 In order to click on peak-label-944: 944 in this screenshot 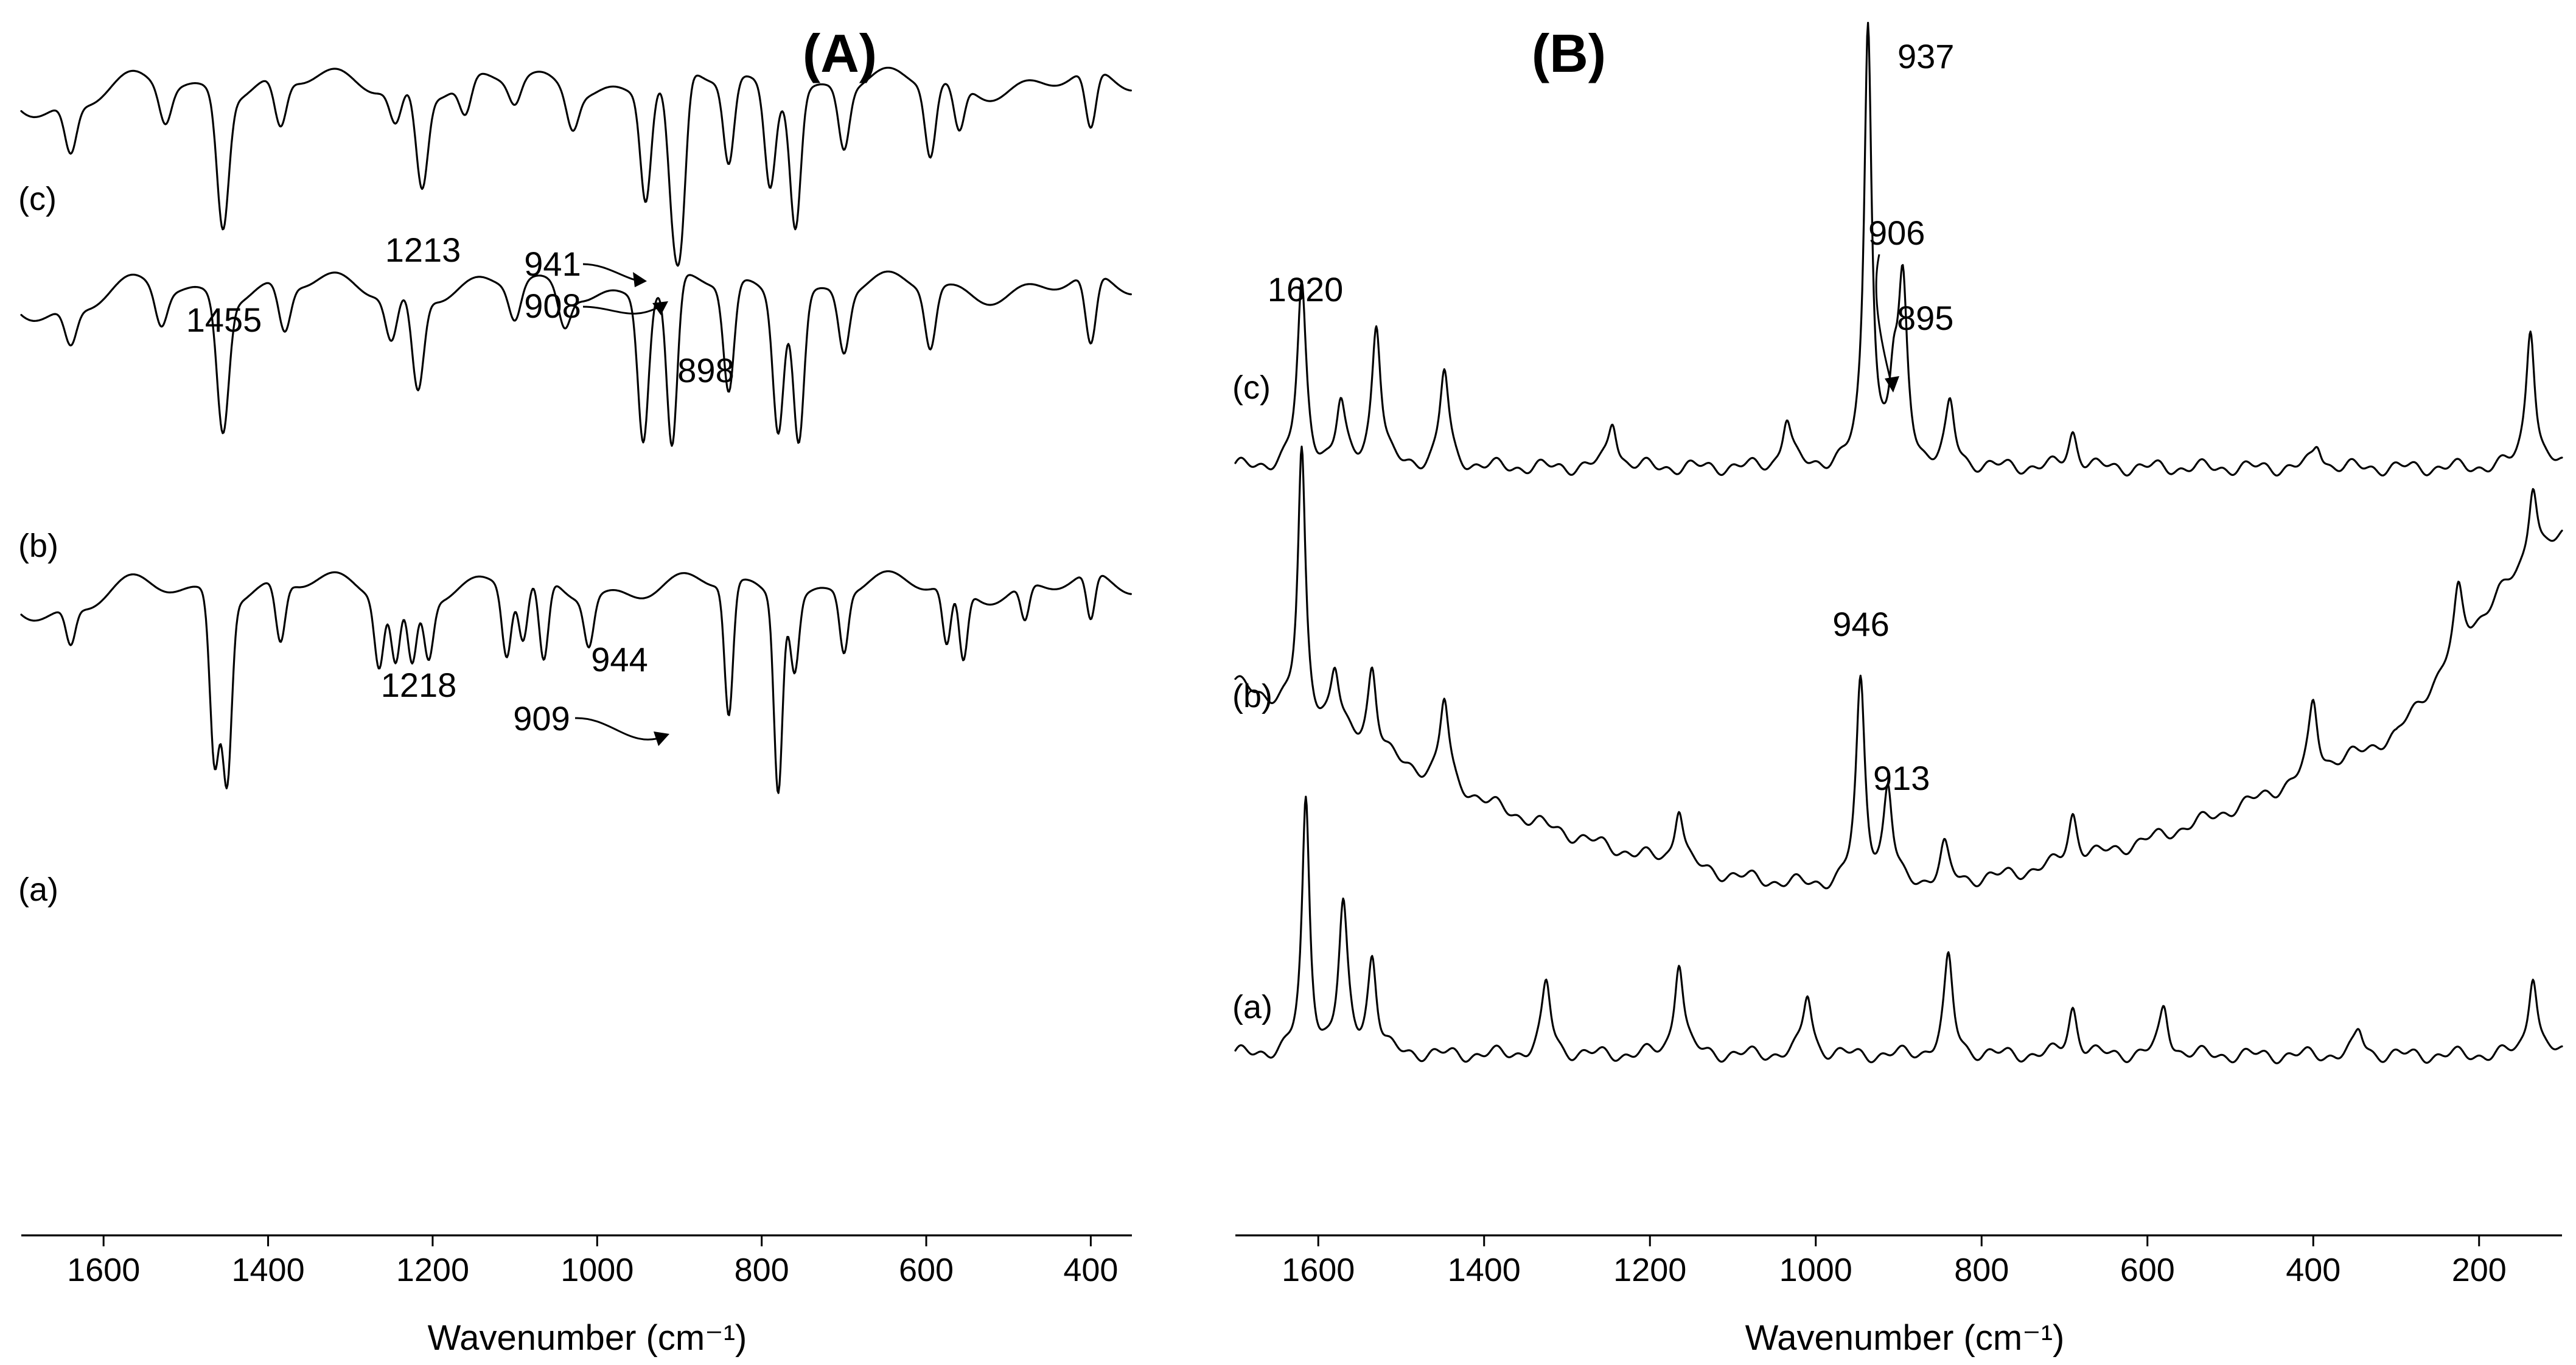, I will do `click(619, 659)`.